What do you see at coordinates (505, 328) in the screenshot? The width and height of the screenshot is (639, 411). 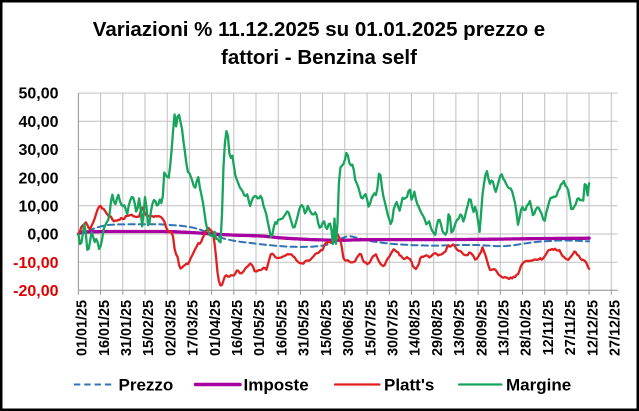 I see `svg-text: 13/10/25` at bounding box center [505, 328].